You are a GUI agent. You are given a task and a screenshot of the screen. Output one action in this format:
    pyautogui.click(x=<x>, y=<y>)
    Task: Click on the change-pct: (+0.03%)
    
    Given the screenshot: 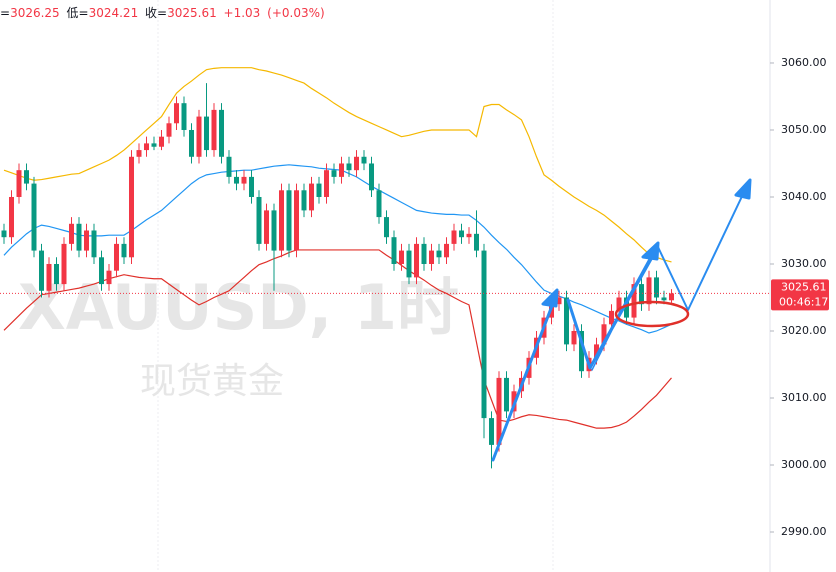 What is the action you would take?
    pyautogui.click(x=296, y=13)
    